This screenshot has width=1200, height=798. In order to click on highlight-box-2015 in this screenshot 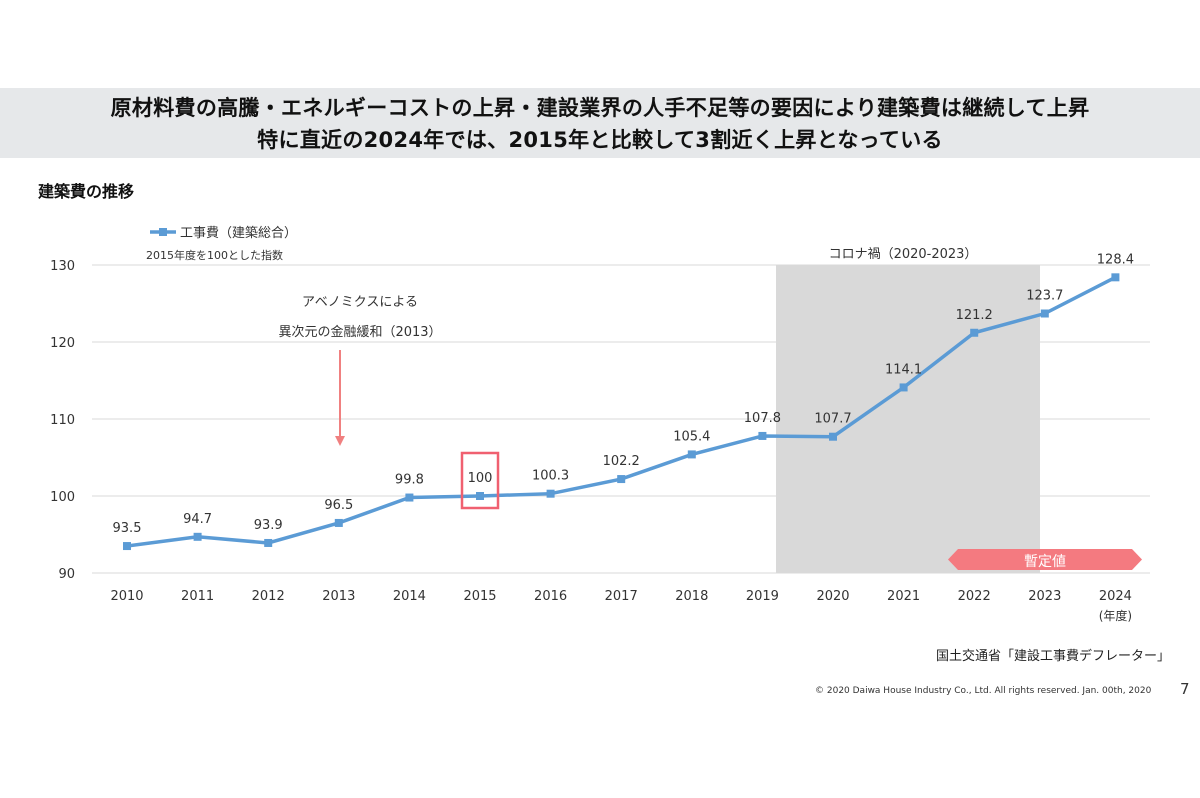, I will do `click(480, 480)`.